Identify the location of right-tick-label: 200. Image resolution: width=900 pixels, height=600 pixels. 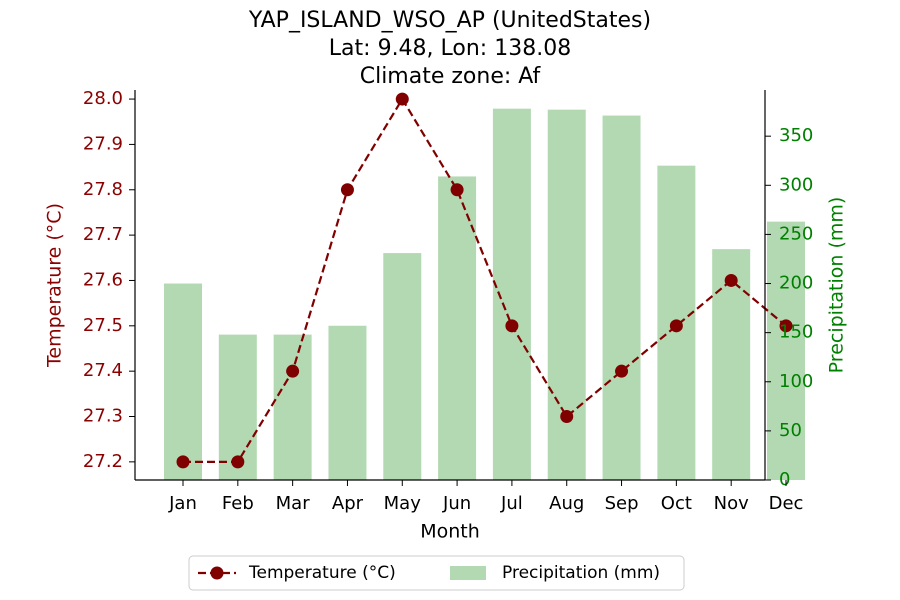
(796, 283).